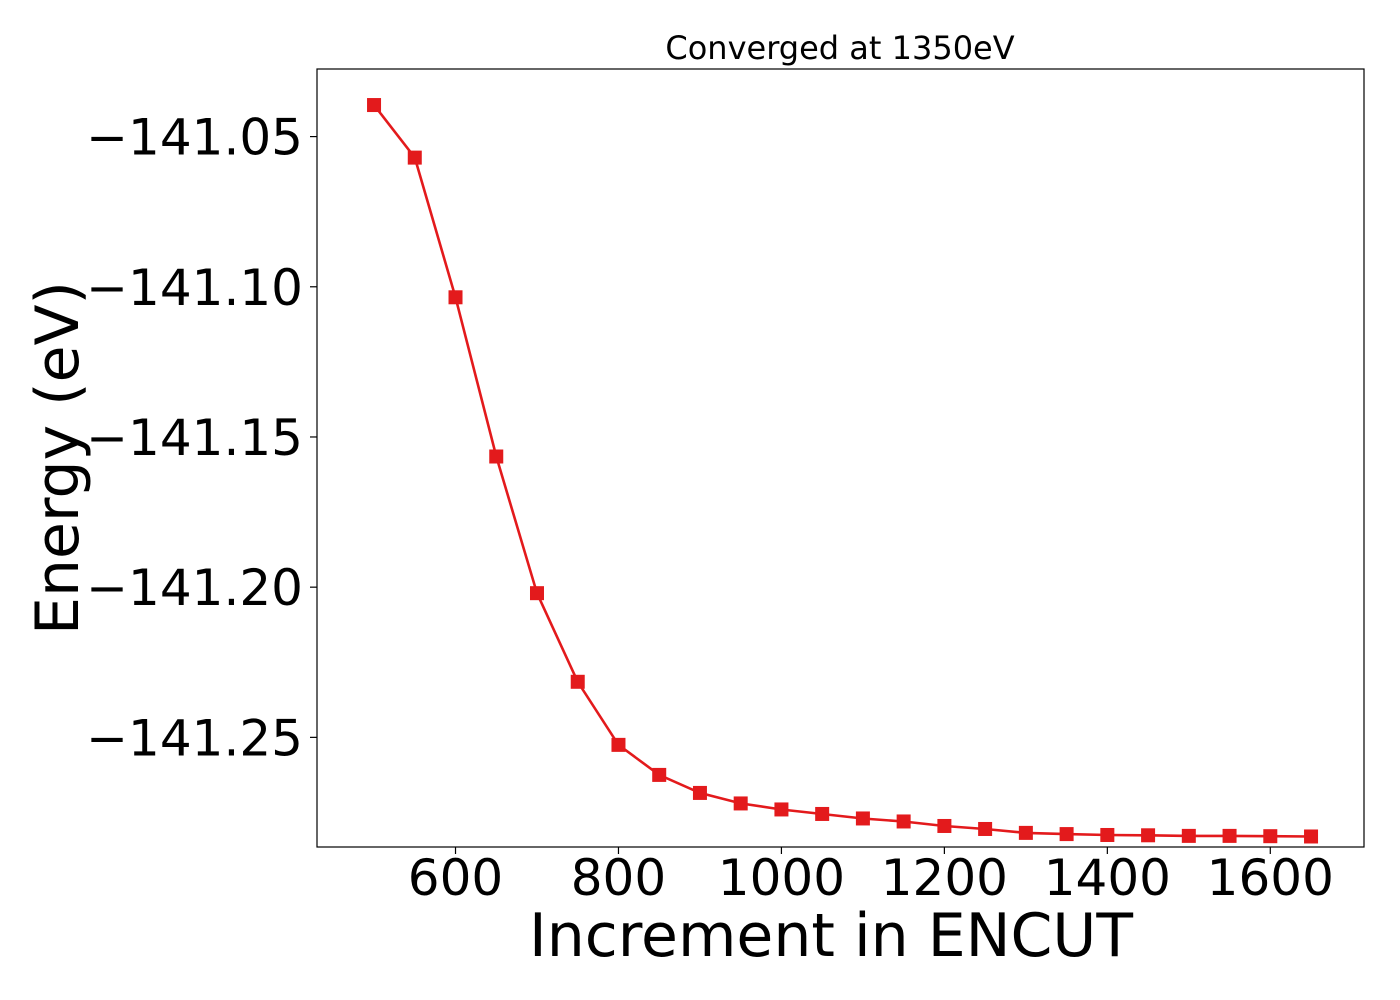  Describe the element at coordinates (194, 138) in the screenshot. I see `y-tick-label: −141.05` at that location.